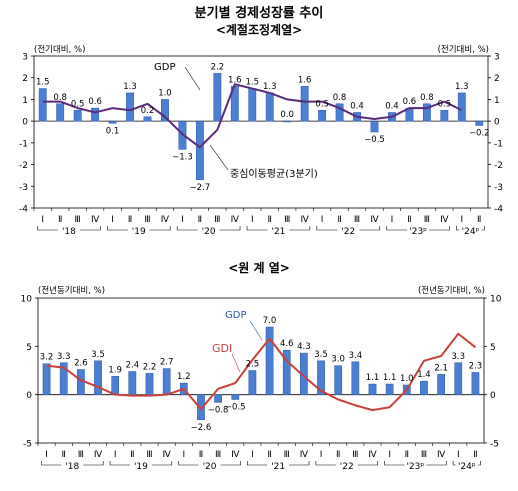  What do you see at coordinates (287, 115) in the screenshot?
I see `top-data-label: 0.0` at bounding box center [287, 115].